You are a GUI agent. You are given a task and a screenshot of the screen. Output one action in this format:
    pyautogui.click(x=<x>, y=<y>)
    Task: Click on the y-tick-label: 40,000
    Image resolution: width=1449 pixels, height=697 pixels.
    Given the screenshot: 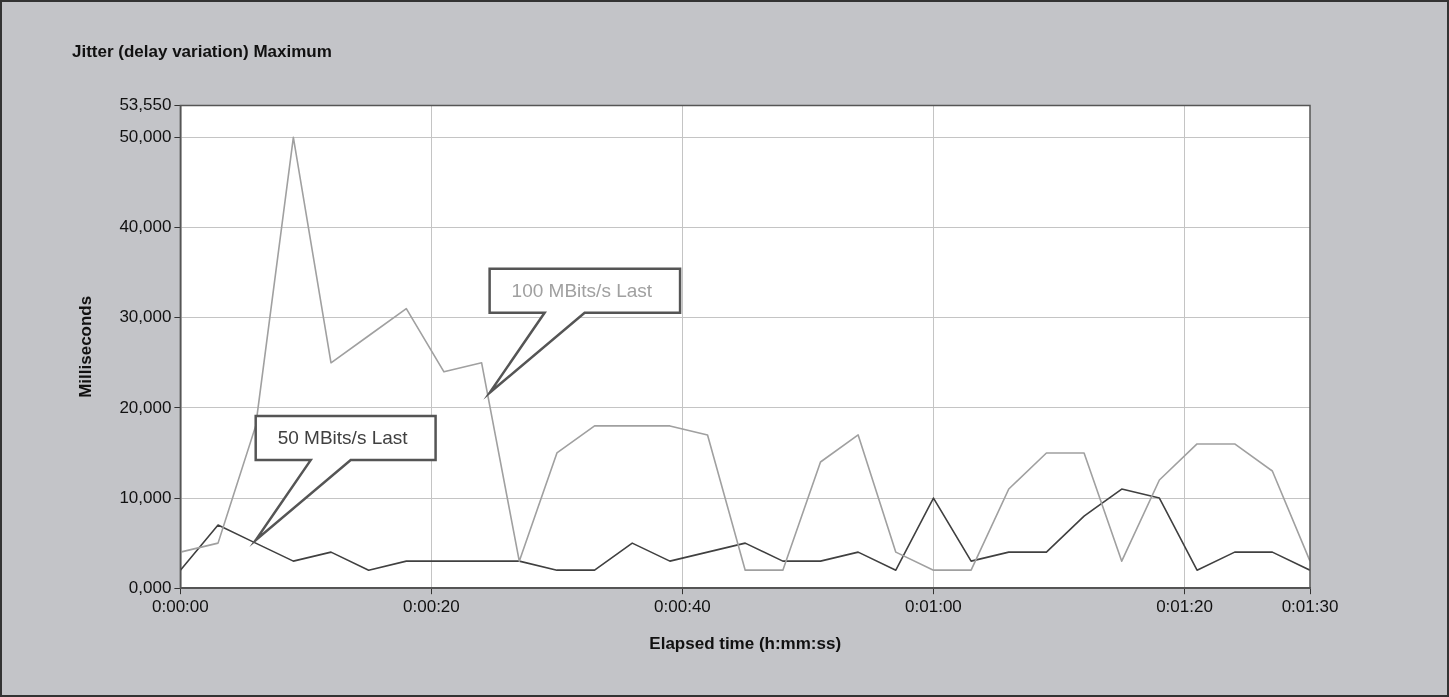 What is the action you would take?
    pyautogui.click(x=145, y=227)
    